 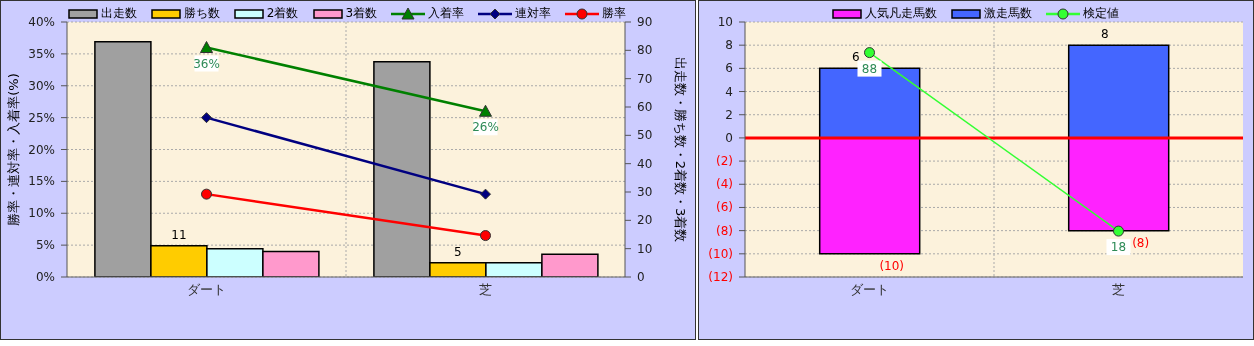 What do you see at coordinates (118, 13) in the screenshot?
I see `legend-label: 出走数` at bounding box center [118, 13].